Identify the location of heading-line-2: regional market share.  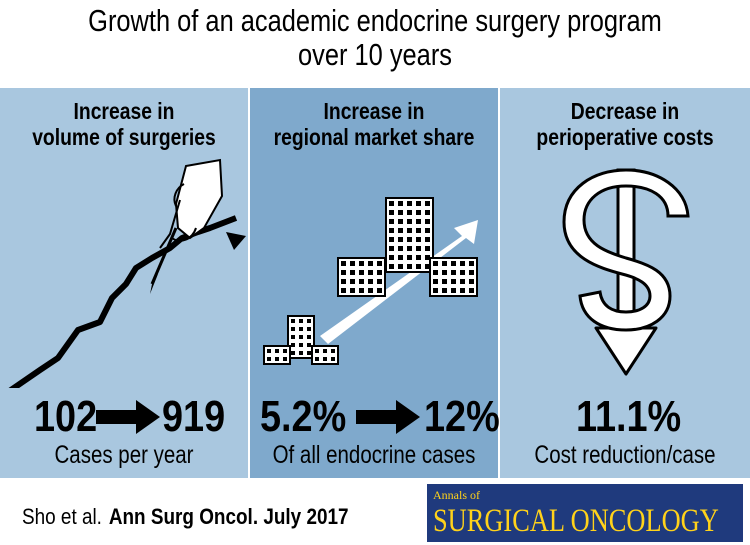
(374, 137).